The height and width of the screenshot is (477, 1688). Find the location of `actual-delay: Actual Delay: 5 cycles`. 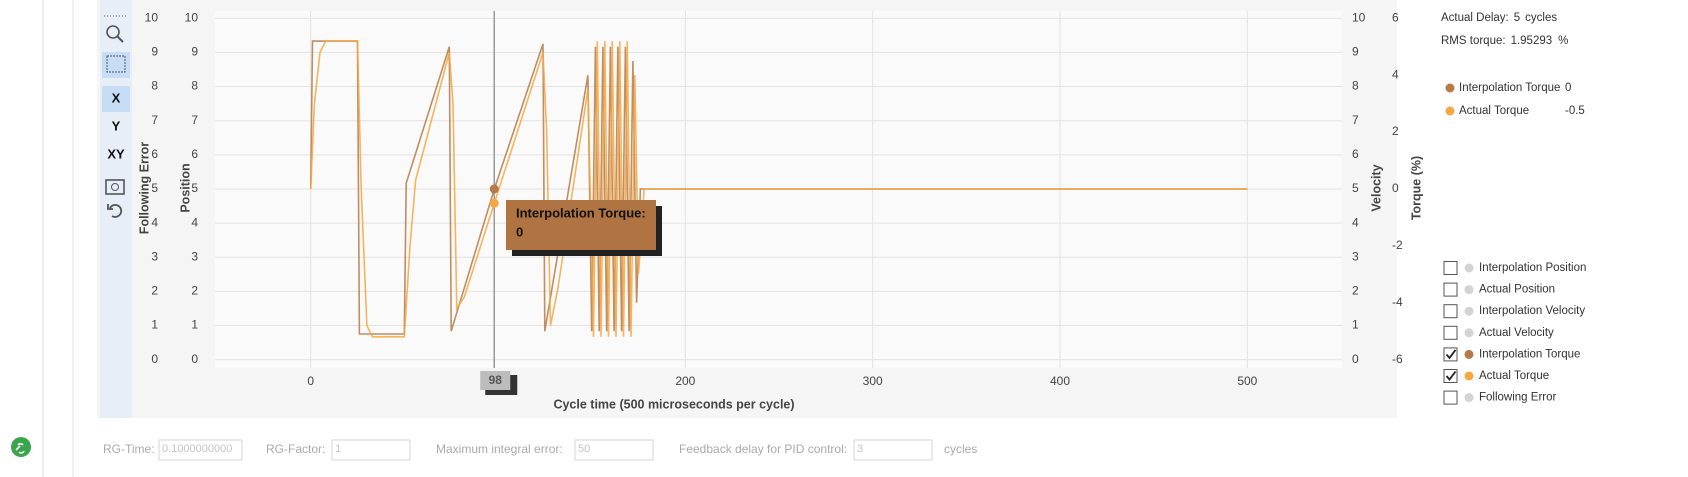

actual-delay: Actual Delay: 5 cycles is located at coordinates (1499, 18).